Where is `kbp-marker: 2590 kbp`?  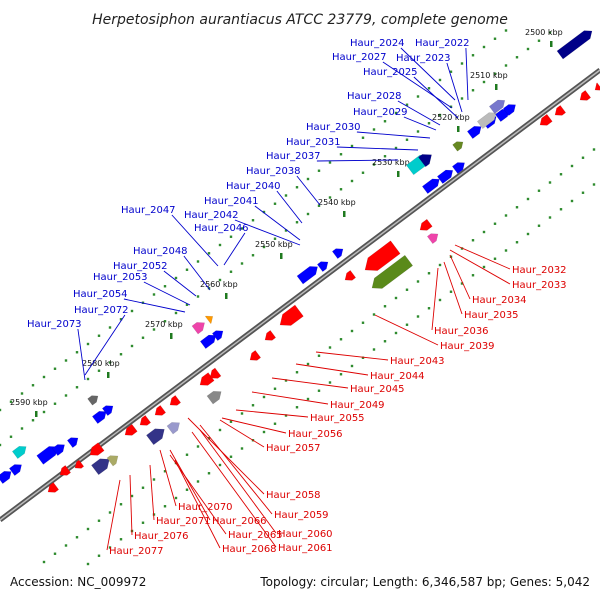 kbp-marker: 2590 kbp is located at coordinates (29, 402).